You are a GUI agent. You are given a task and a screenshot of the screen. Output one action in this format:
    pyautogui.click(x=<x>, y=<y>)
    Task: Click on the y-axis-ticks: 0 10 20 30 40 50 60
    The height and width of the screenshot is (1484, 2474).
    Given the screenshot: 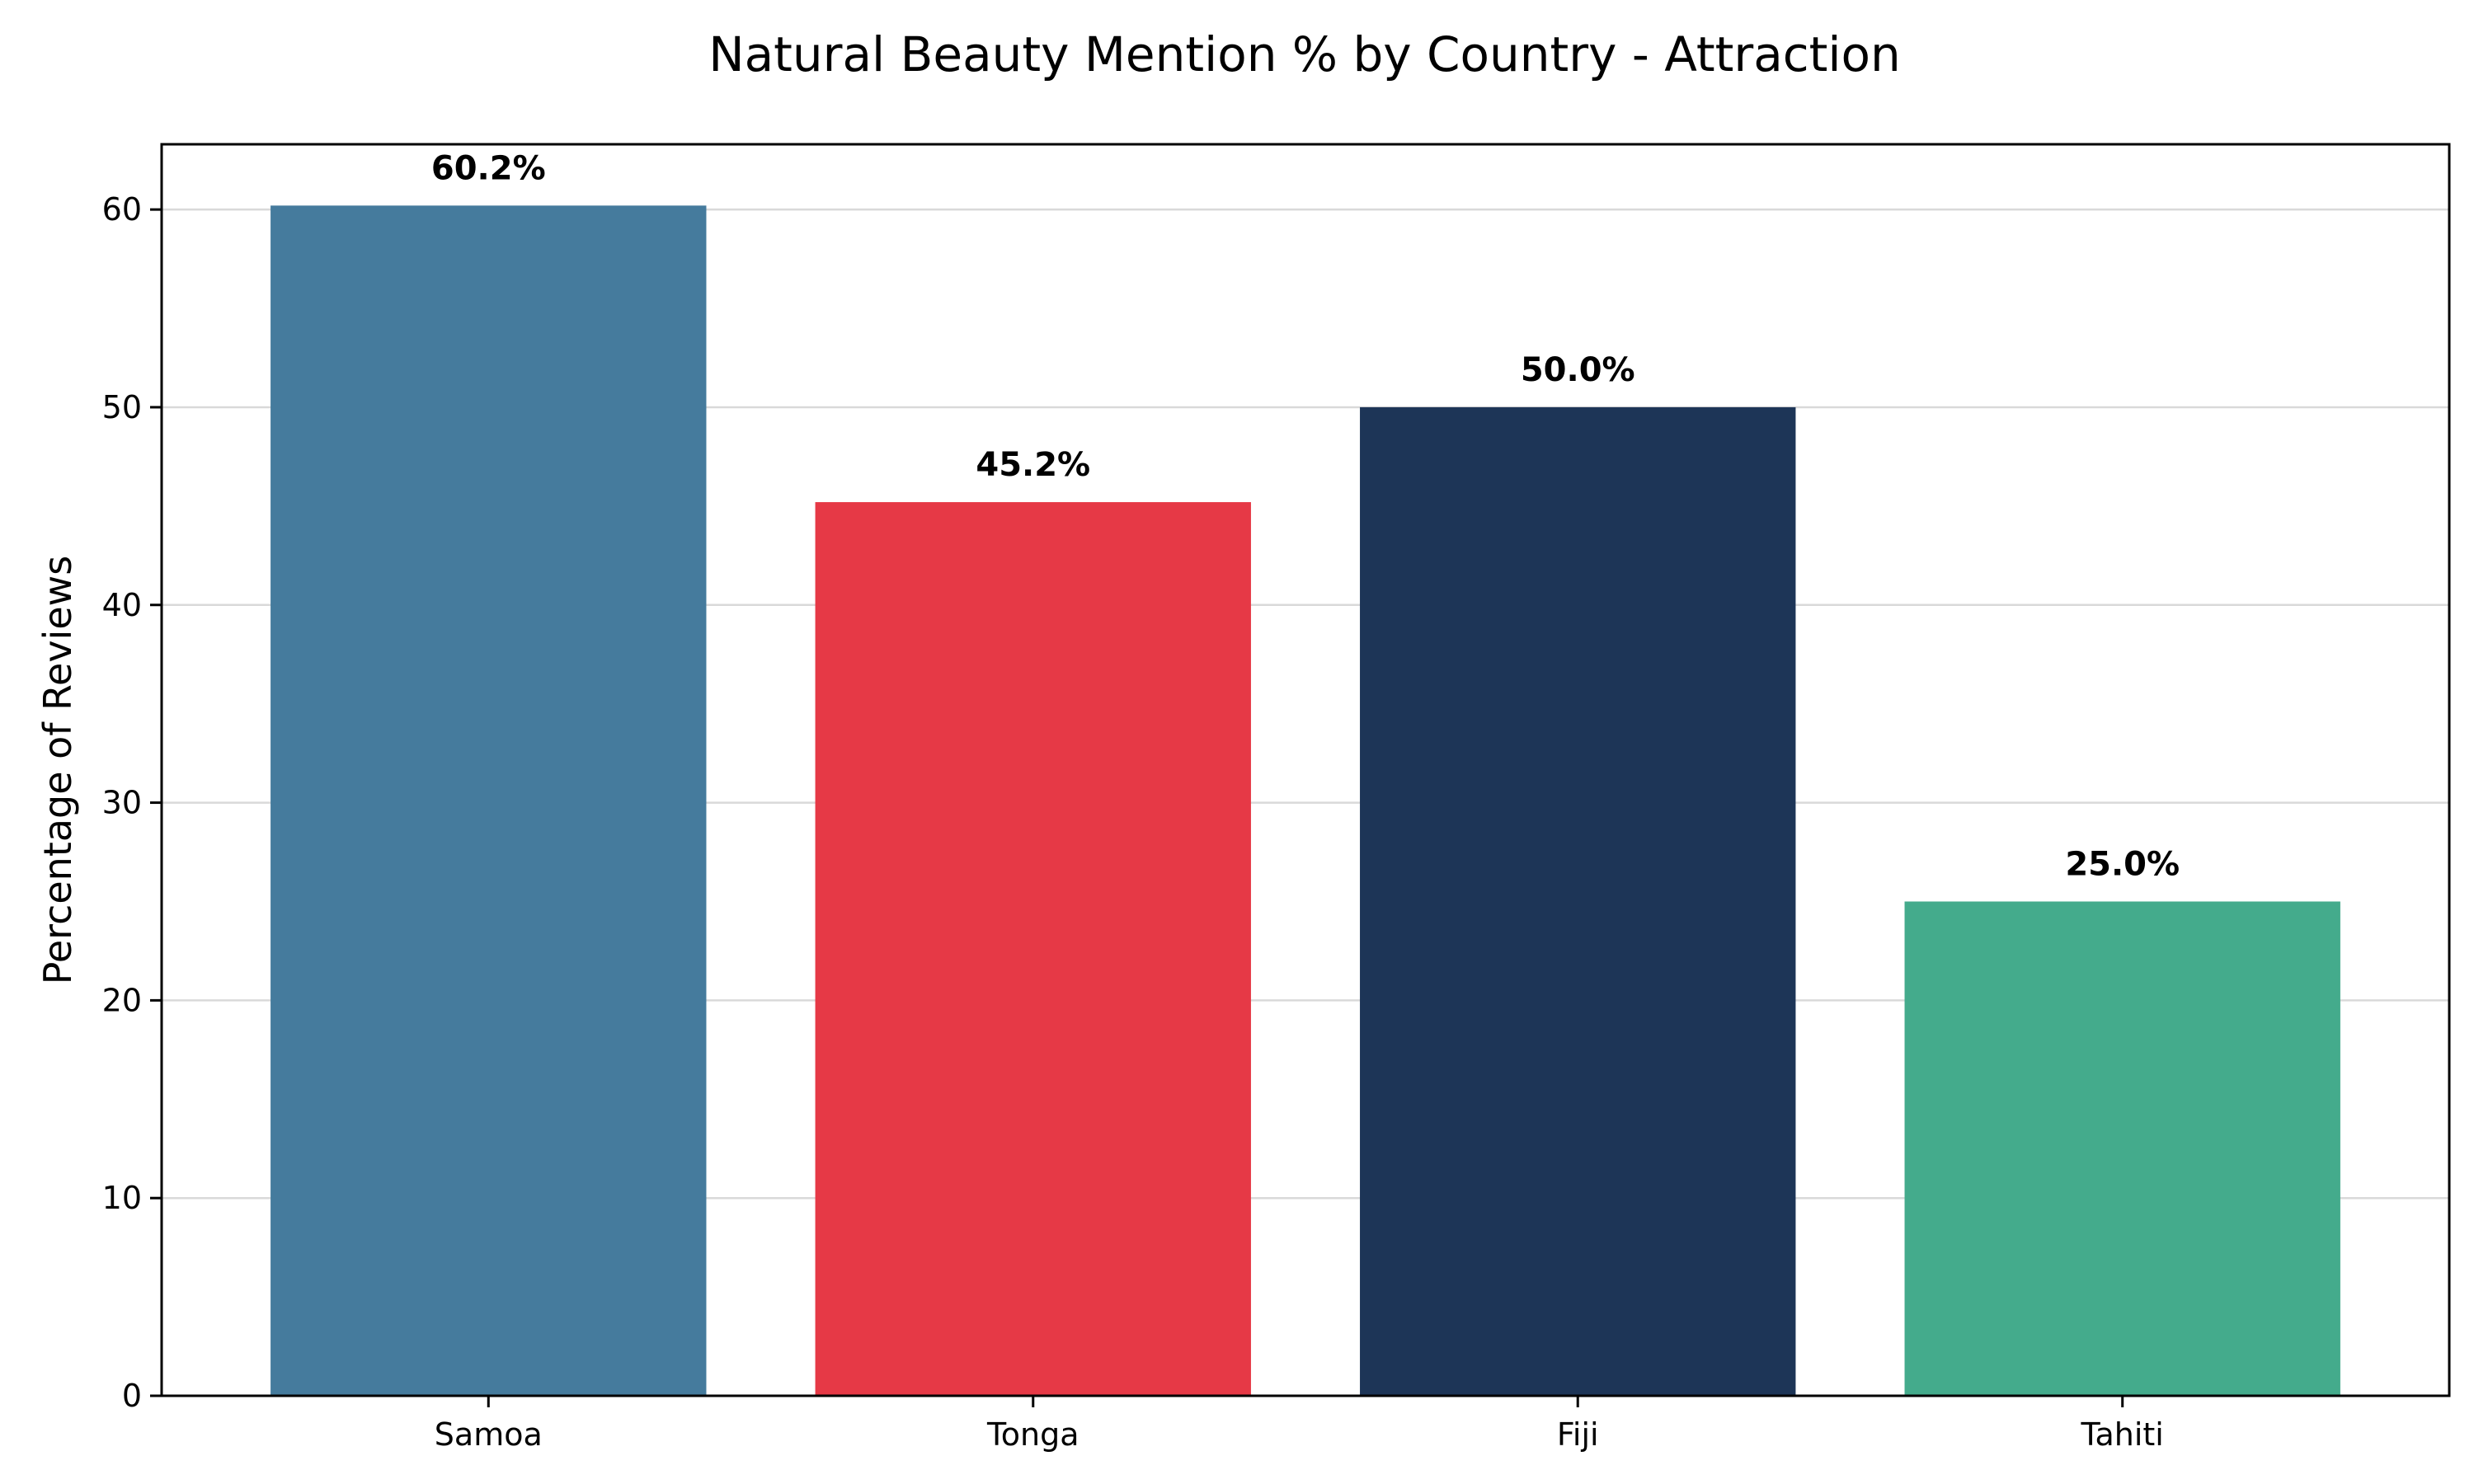 What is the action you would take?
    pyautogui.click(x=132, y=802)
    